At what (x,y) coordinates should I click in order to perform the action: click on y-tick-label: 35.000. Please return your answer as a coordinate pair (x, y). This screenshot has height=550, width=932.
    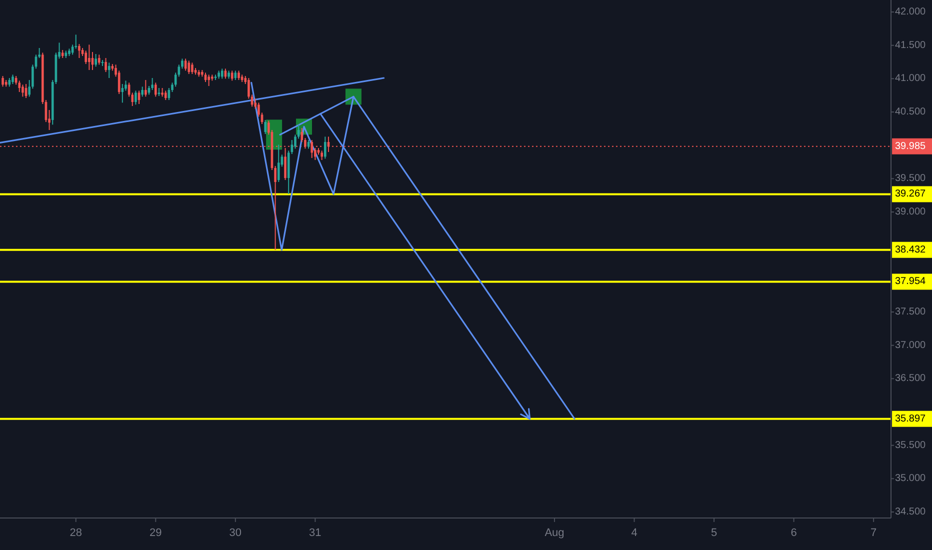
    Looking at the image, I should click on (910, 478).